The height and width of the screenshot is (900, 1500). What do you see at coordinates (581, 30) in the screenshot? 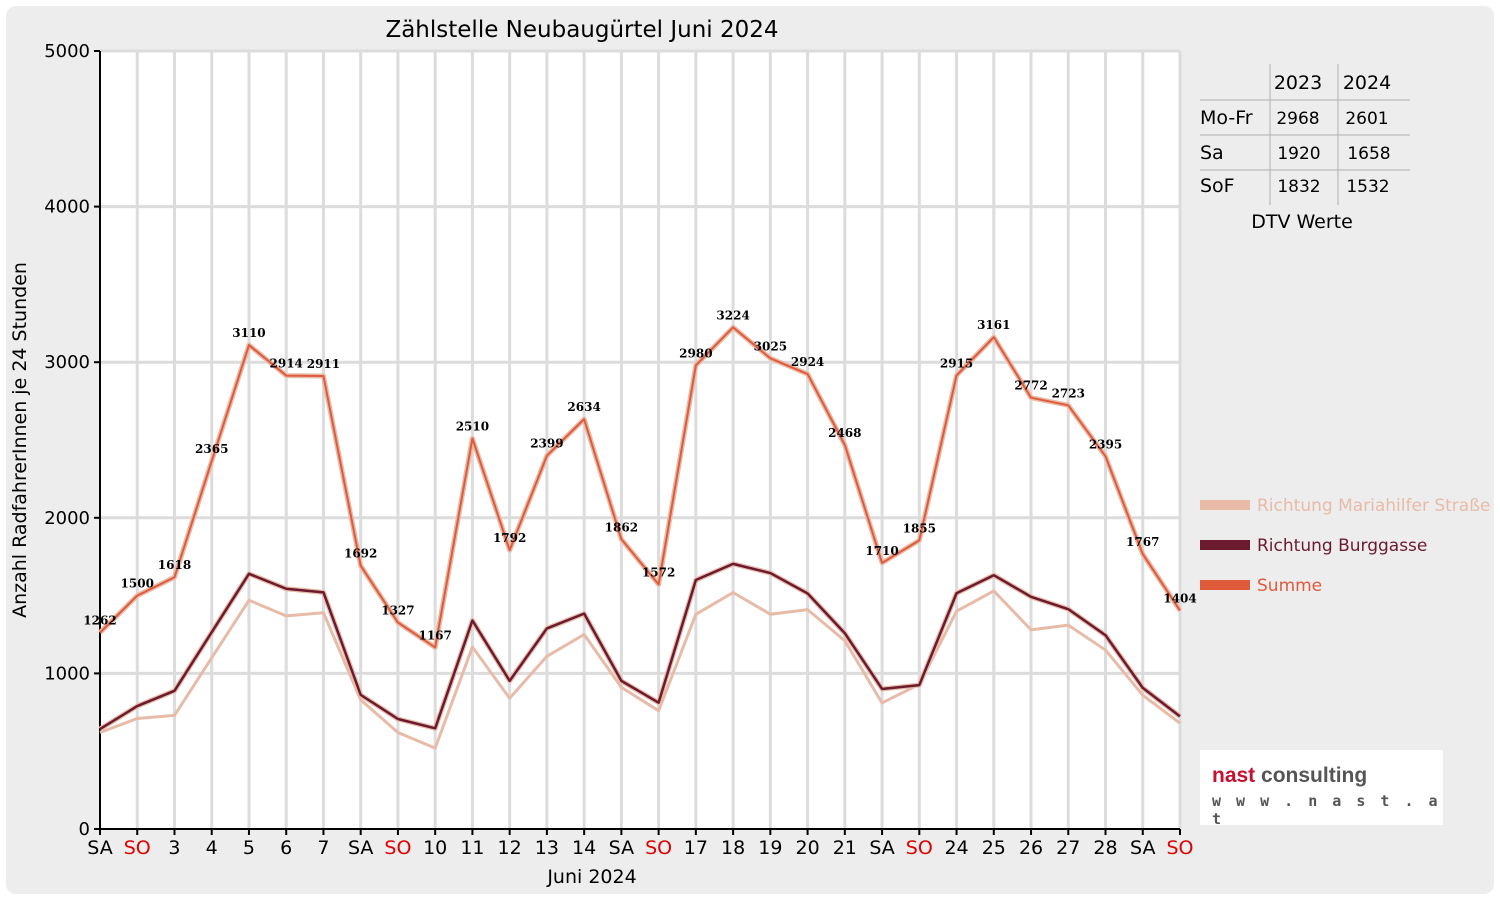
I see `chart-title: Zählstelle Neubaugürtel Juni 2024` at bounding box center [581, 30].